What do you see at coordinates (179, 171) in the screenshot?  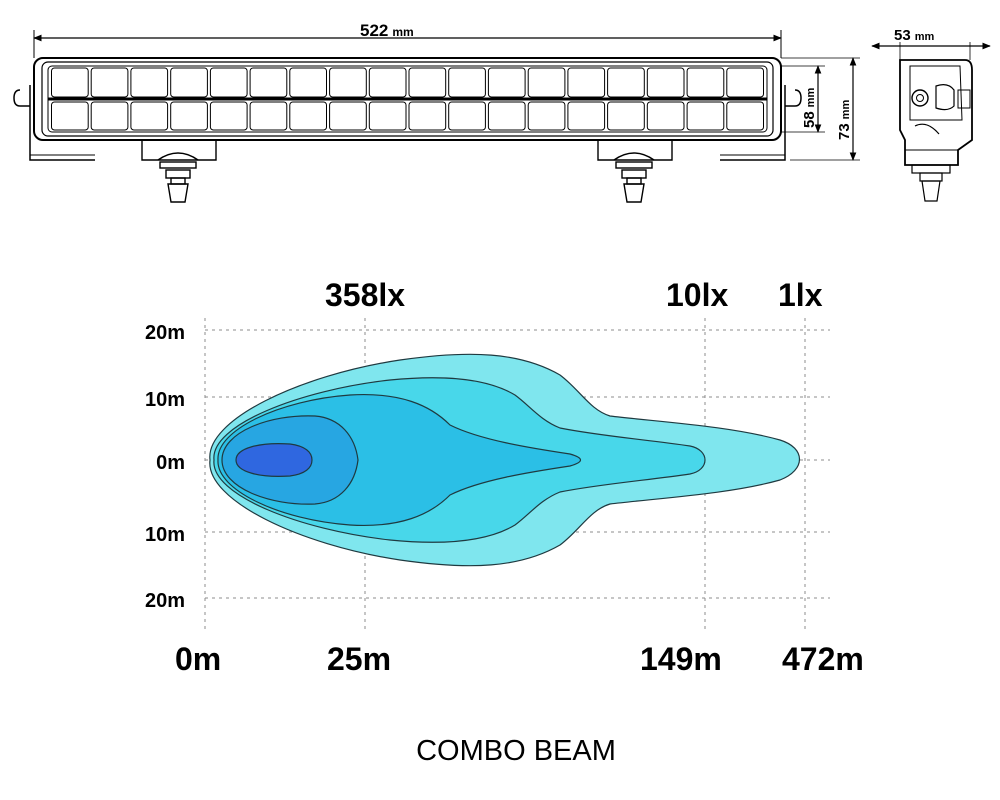 I see `mounting-foot-left` at bounding box center [179, 171].